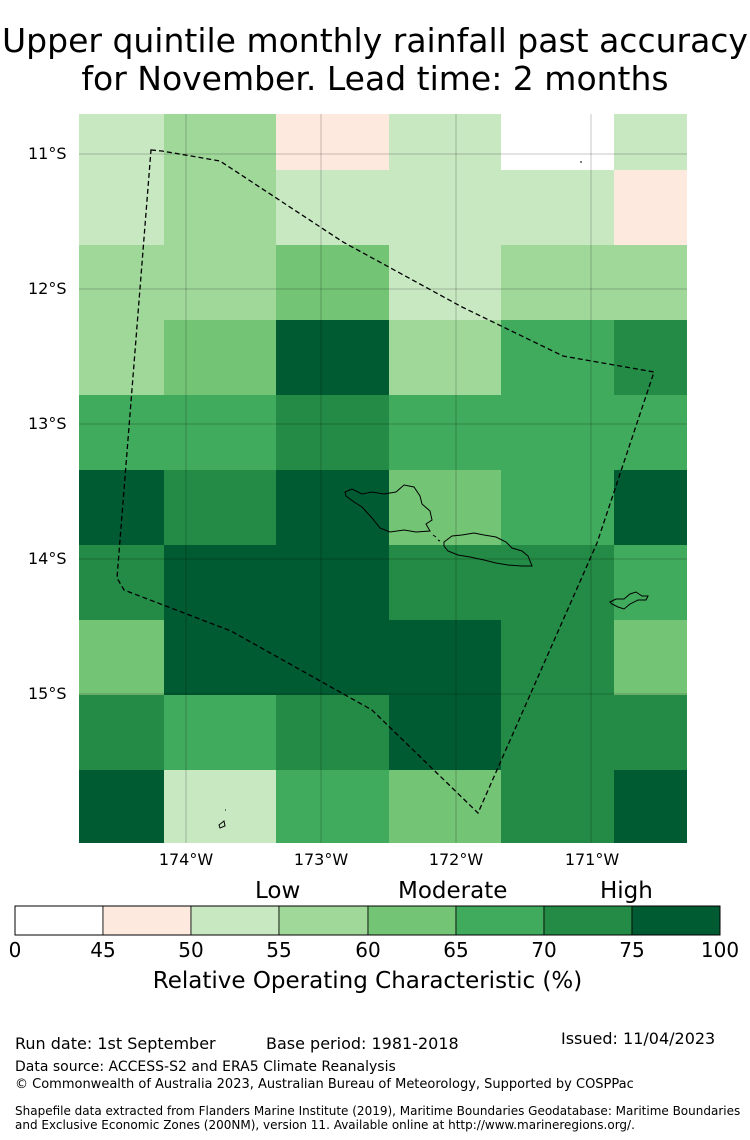  What do you see at coordinates (720, 950) in the screenshot?
I see `colorbar-tick-100: 100` at bounding box center [720, 950].